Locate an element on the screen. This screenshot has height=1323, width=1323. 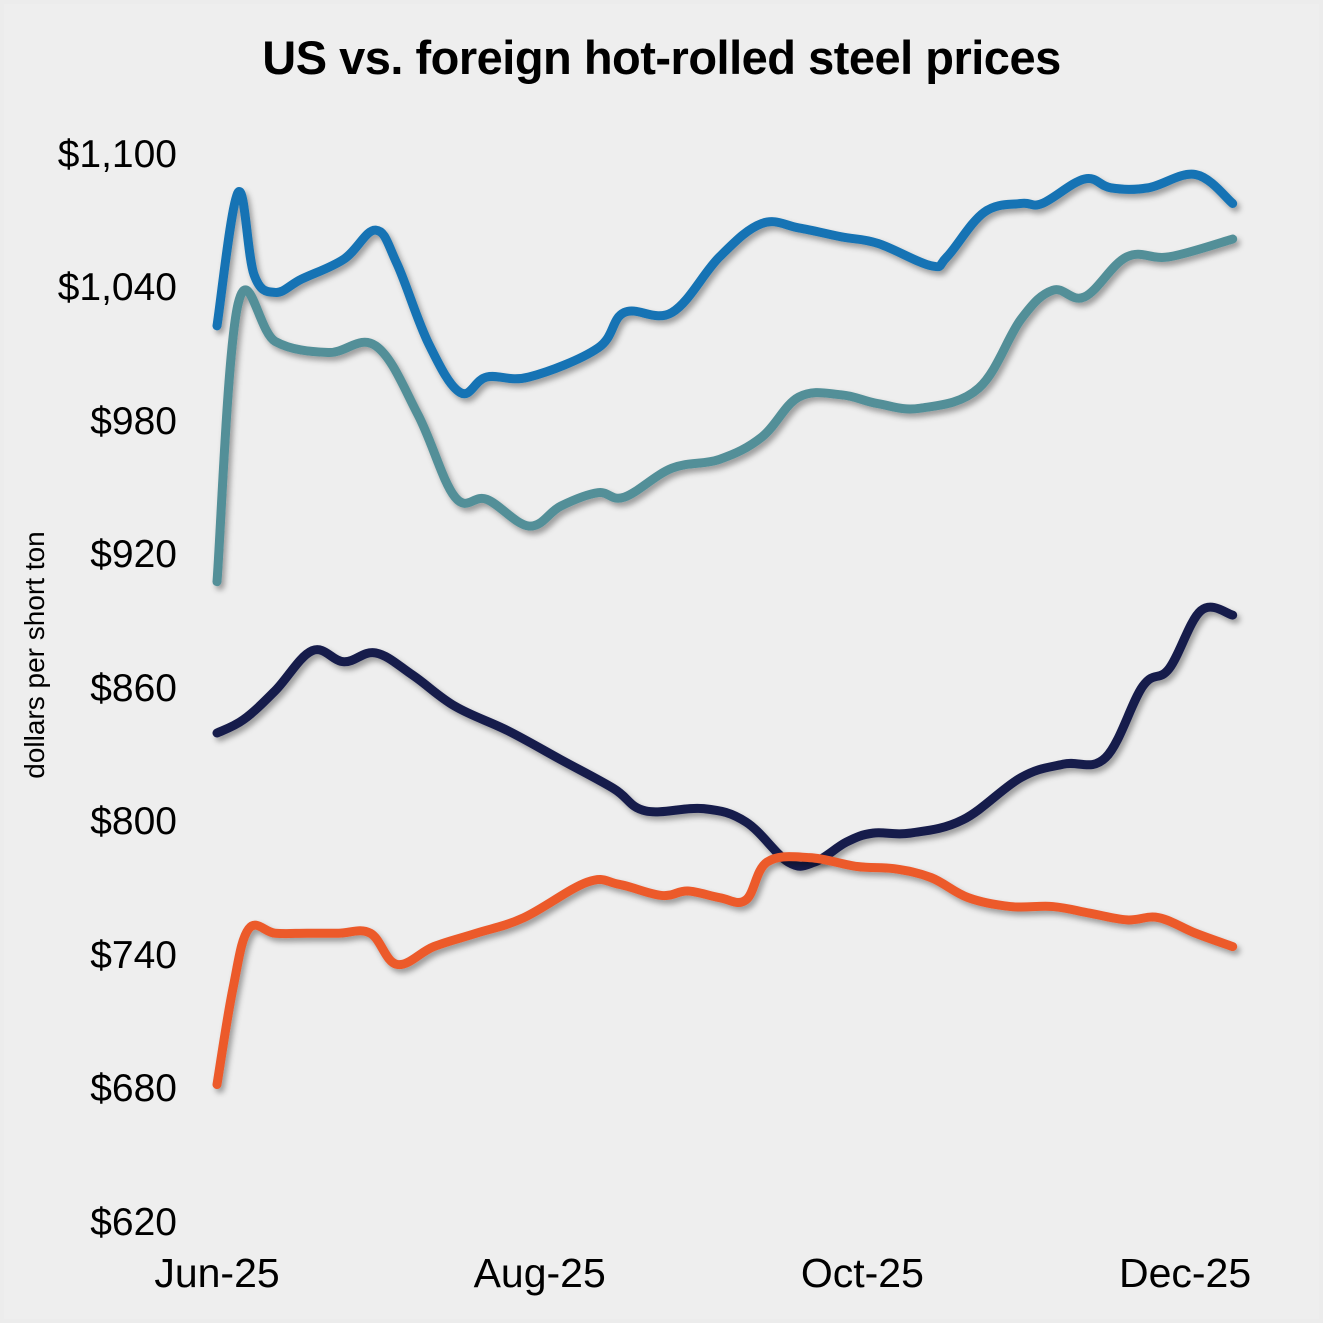
y-tick-label: $1,040 is located at coordinates (117, 287).